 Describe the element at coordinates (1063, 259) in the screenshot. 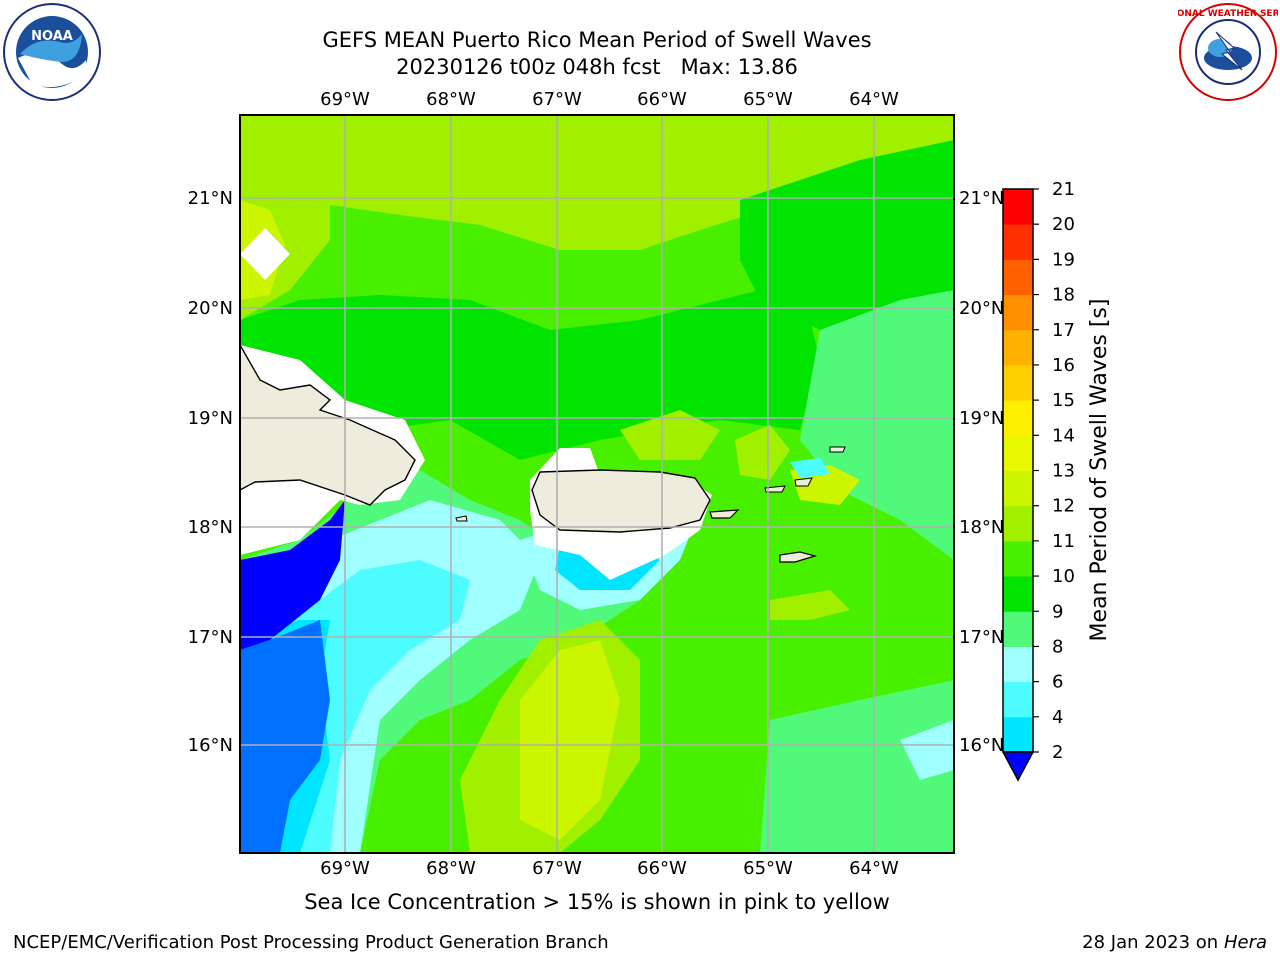

I see `colorbar-tick-label: 19` at that location.